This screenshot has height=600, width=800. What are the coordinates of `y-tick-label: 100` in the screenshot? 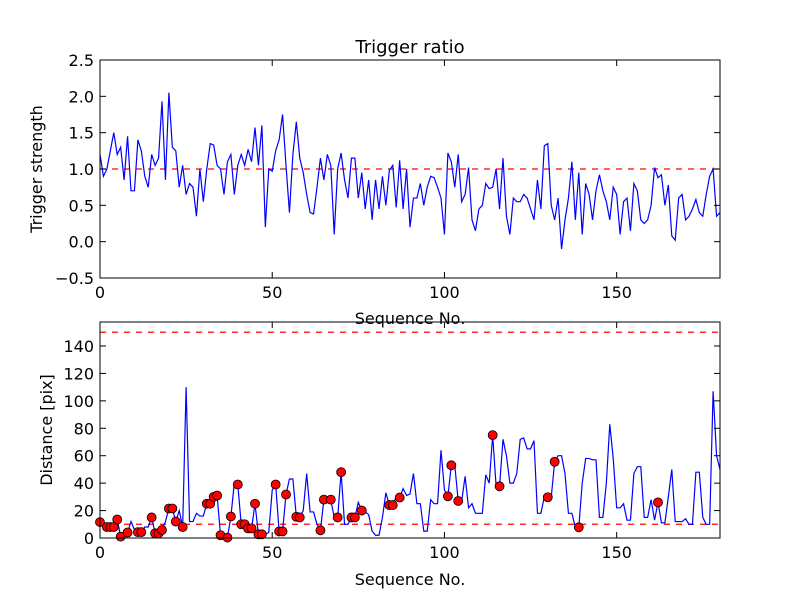 It's located at (78, 401).